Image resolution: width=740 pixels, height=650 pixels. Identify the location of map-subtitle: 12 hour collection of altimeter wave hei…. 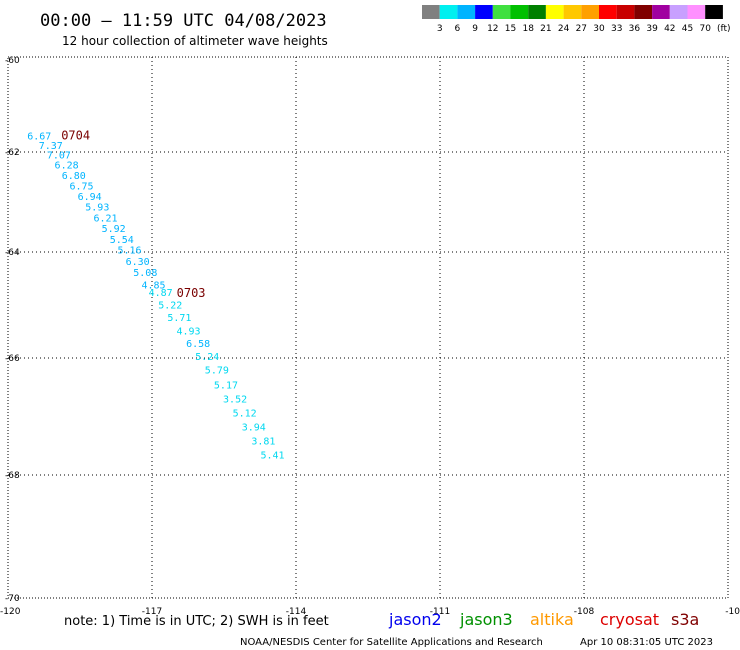
(195, 41).